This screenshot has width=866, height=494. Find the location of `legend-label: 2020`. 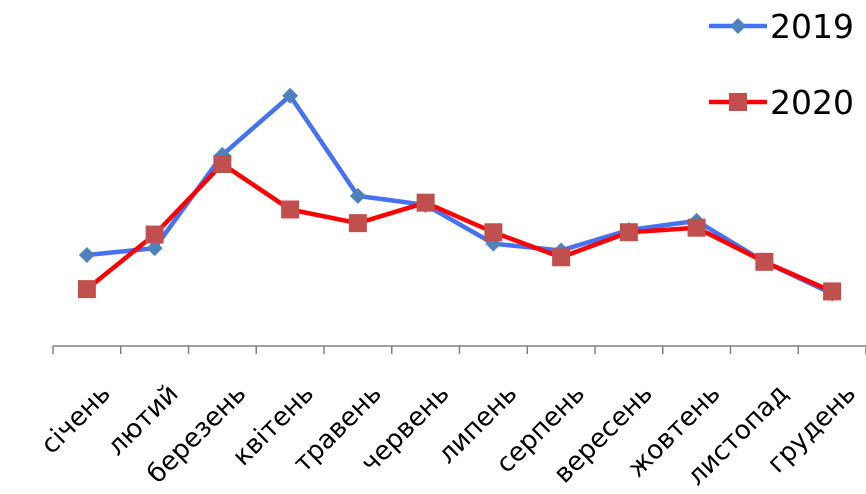

legend-label: 2020 is located at coordinates (812, 102).